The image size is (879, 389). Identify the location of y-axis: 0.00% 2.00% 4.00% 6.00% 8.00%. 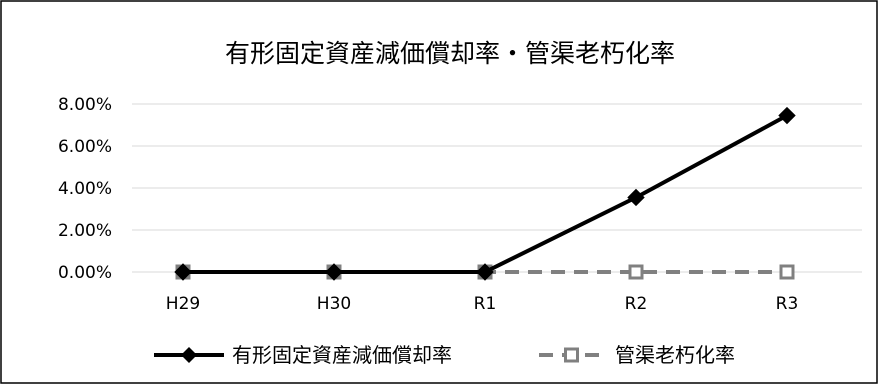
(85, 189).